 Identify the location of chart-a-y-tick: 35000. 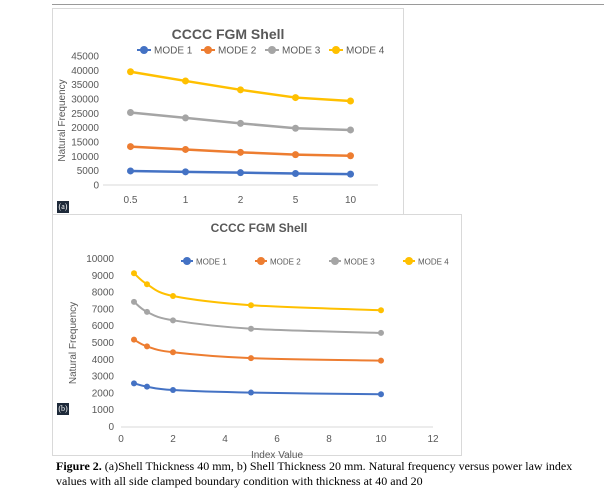
(85, 85).